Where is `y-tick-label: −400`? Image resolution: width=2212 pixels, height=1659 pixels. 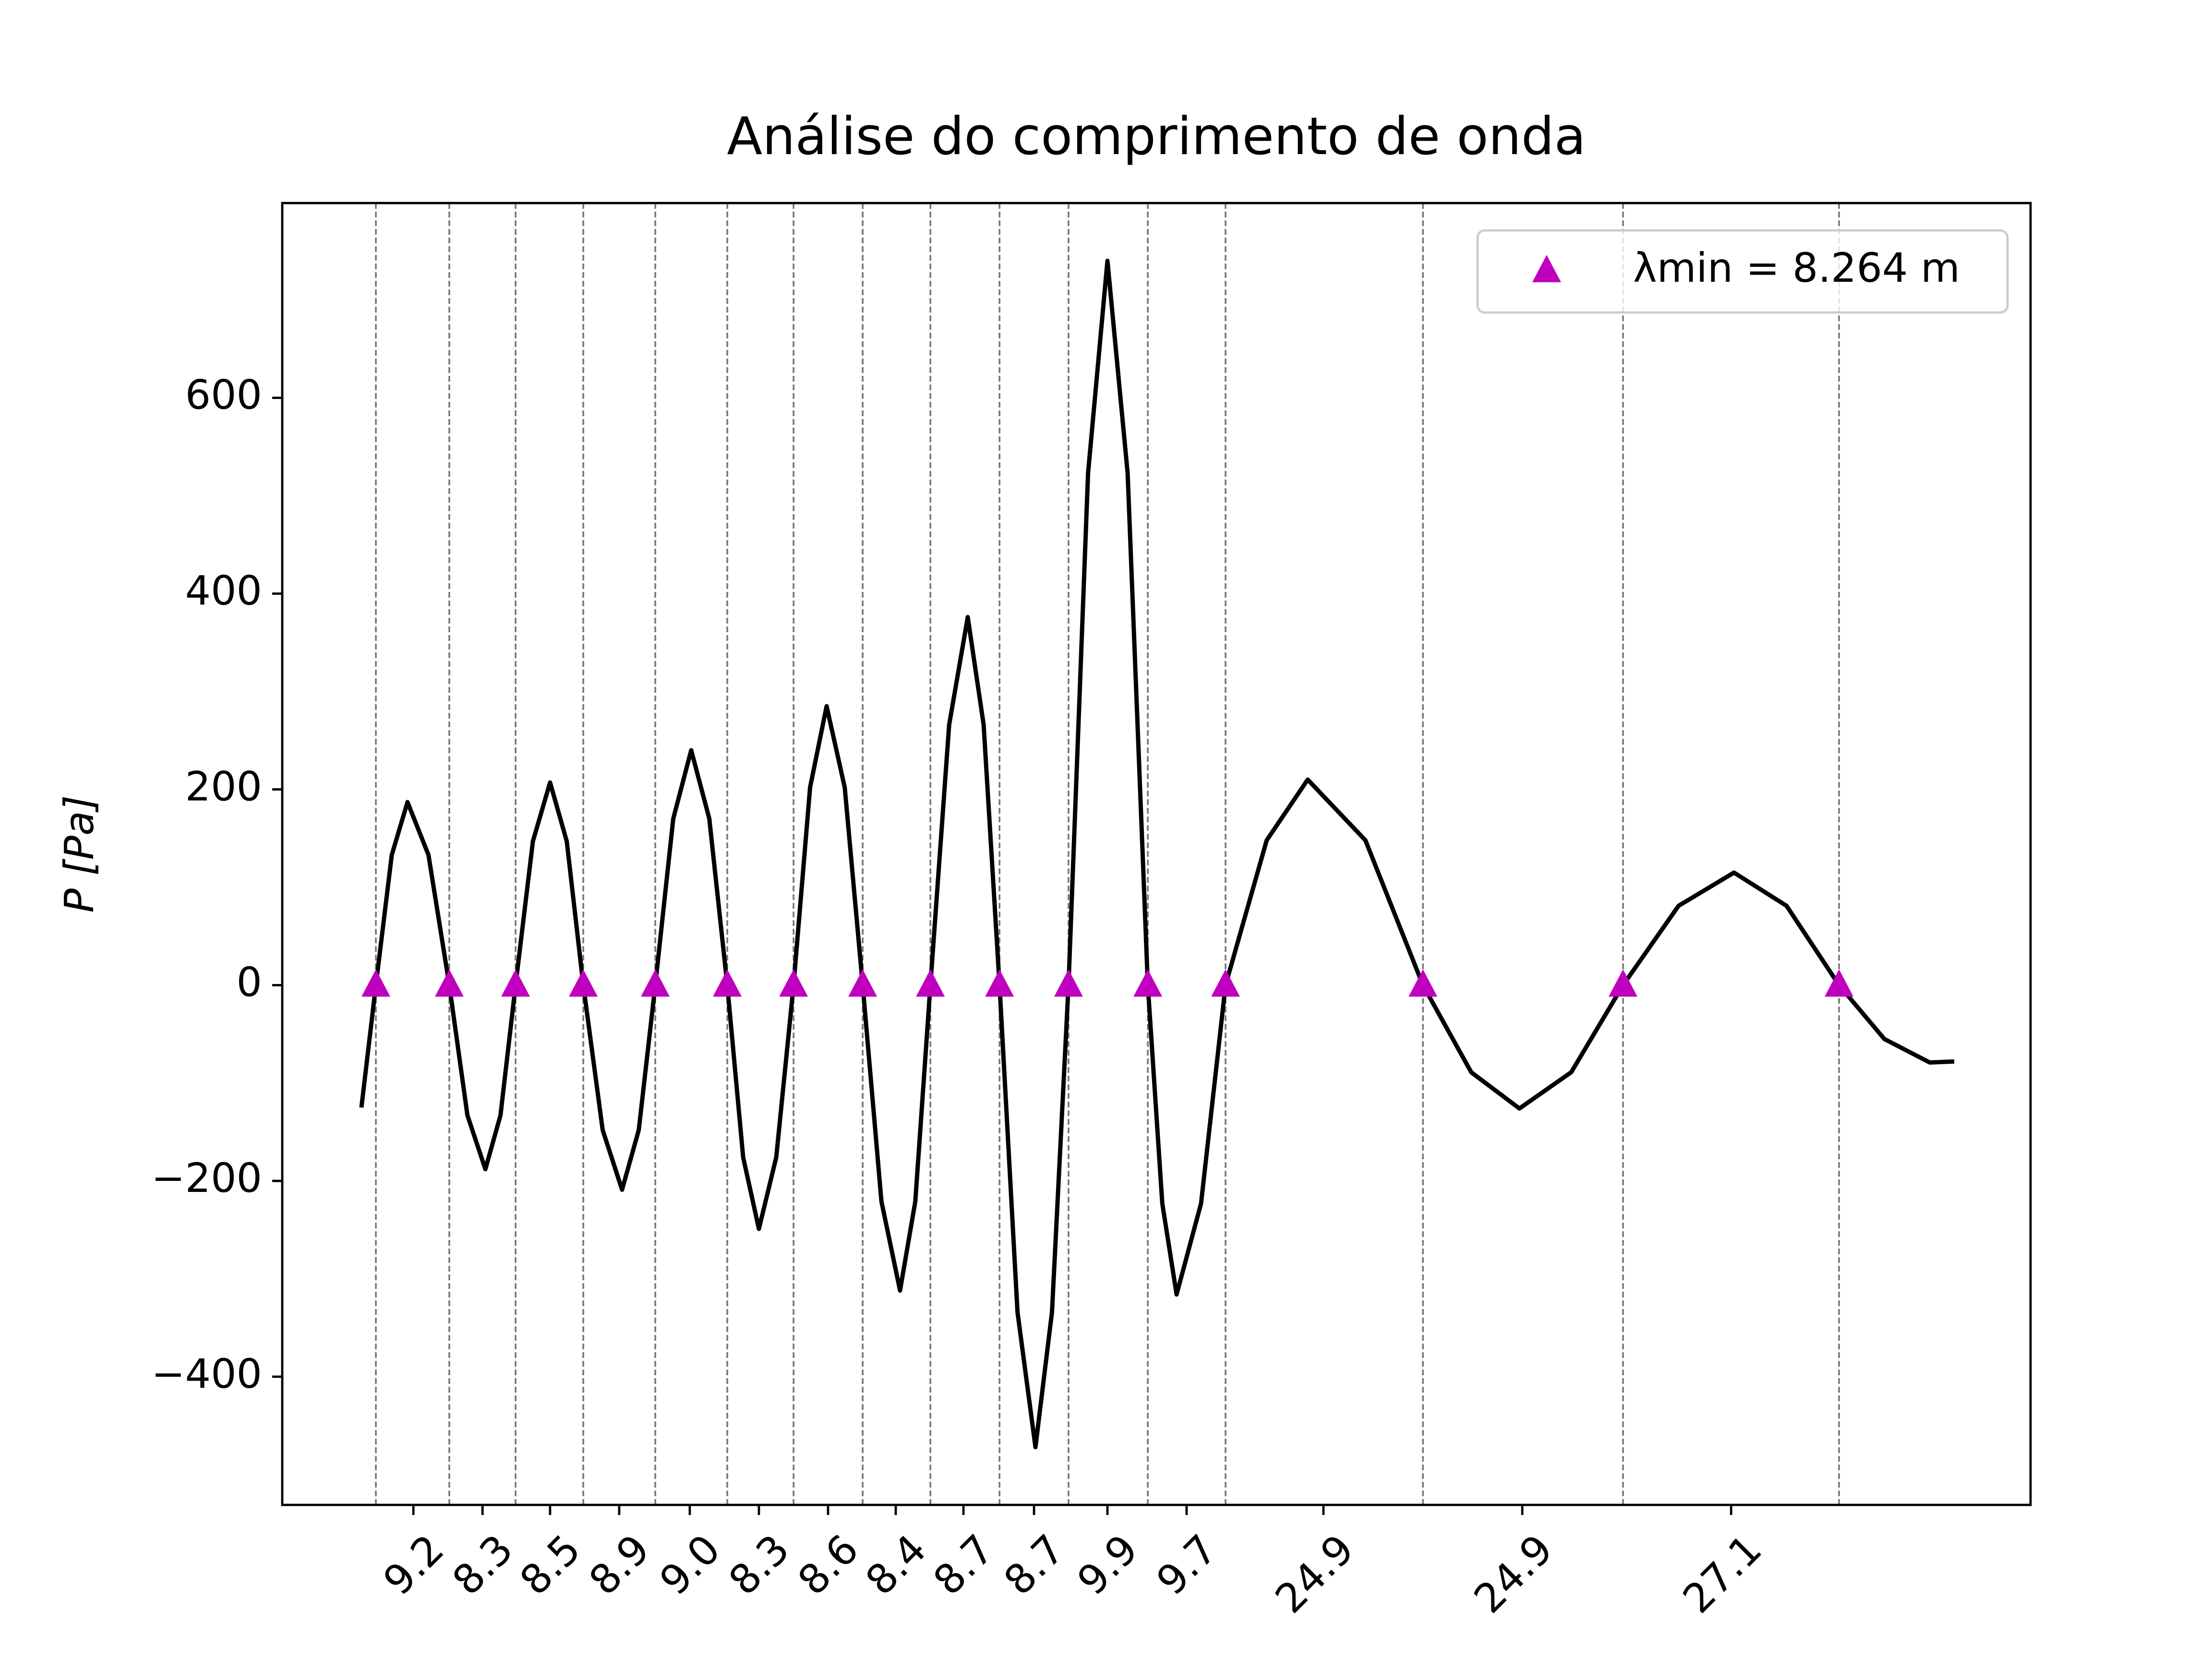
y-tick-label: −400 is located at coordinates (206, 1373).